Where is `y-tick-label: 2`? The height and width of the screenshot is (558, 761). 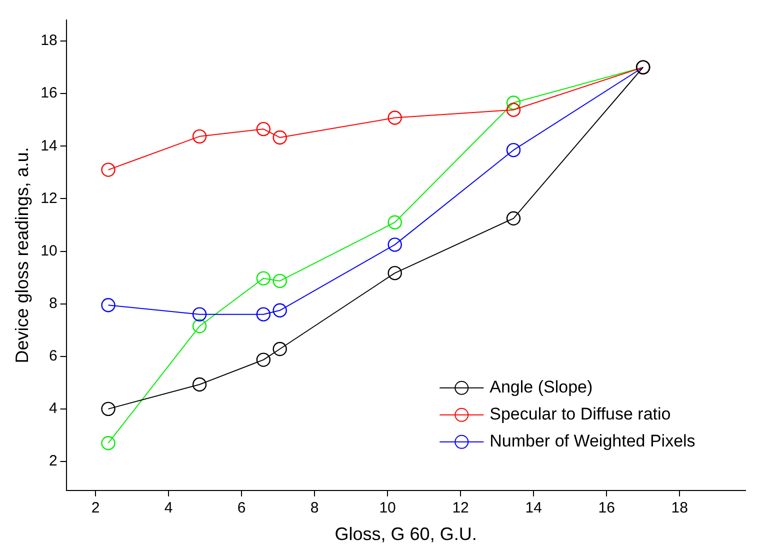
y-tick-label: 2 is located at coordinates (53, 461).